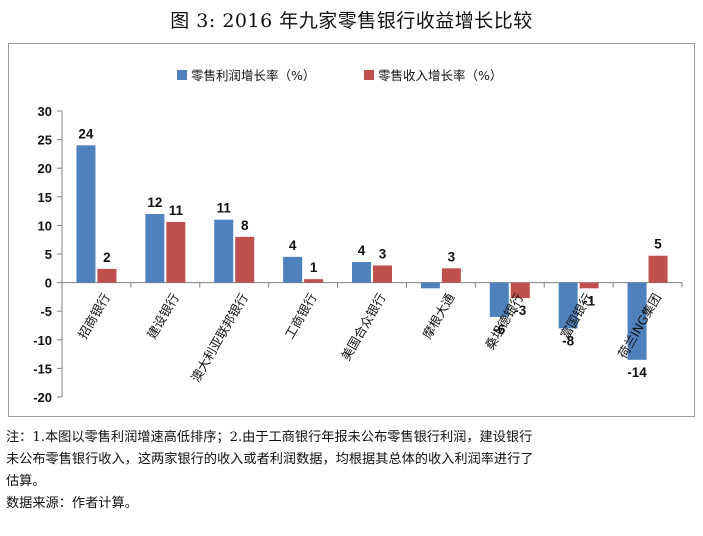 The width and height of the screenshot is (703, 536). I want to click on legend-label-2: 零售收入增长率（%）, so click(440, 75).